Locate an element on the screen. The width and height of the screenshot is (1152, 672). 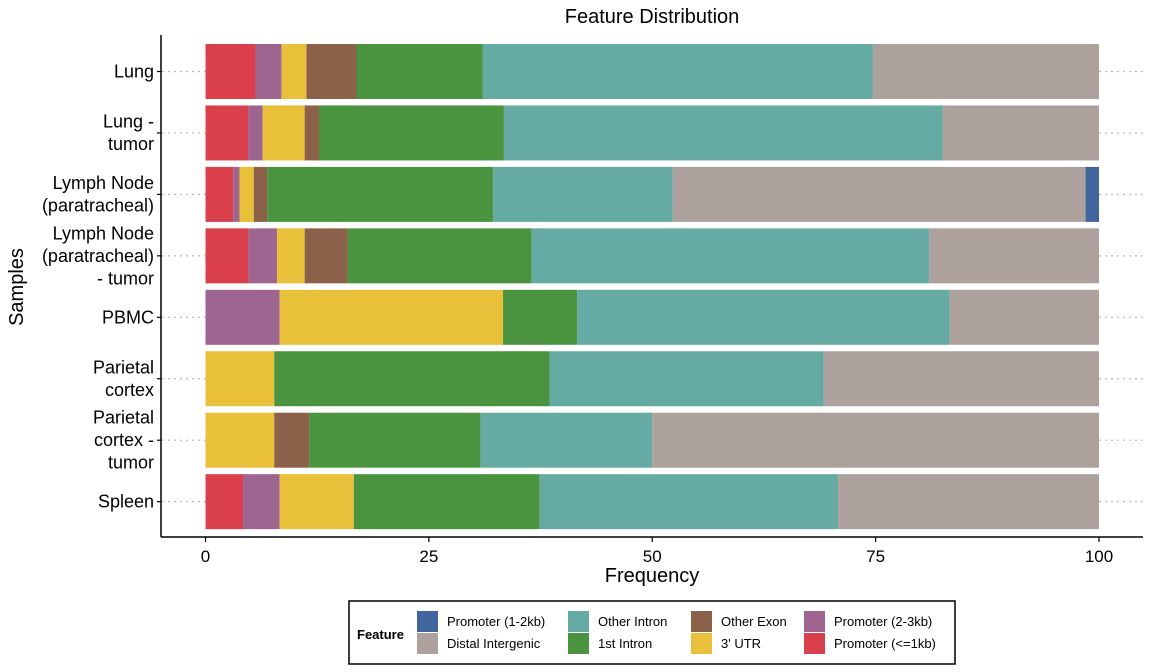
legend-swatch-promoter-2-3kb is located at coordinates (814, 621).